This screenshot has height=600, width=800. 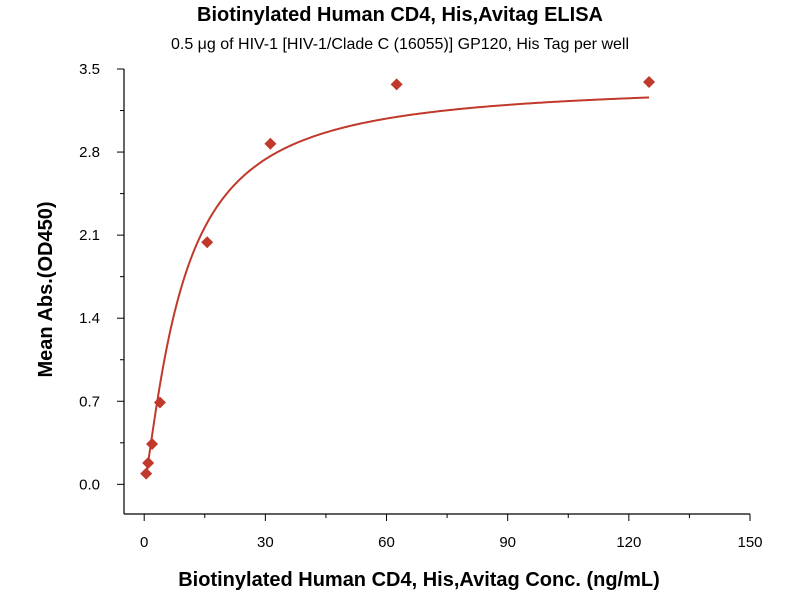 I want to click on y-tick-label: 0.0, so click(x=89, y=484).